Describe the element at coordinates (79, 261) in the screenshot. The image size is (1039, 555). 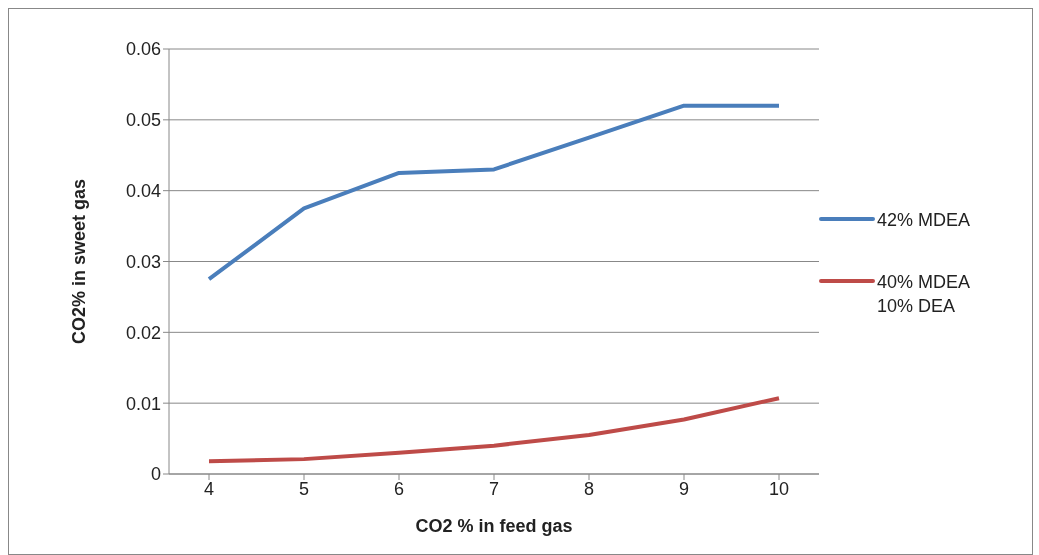
I see `y-axis-title: CO2% in sweet gas` at that location.